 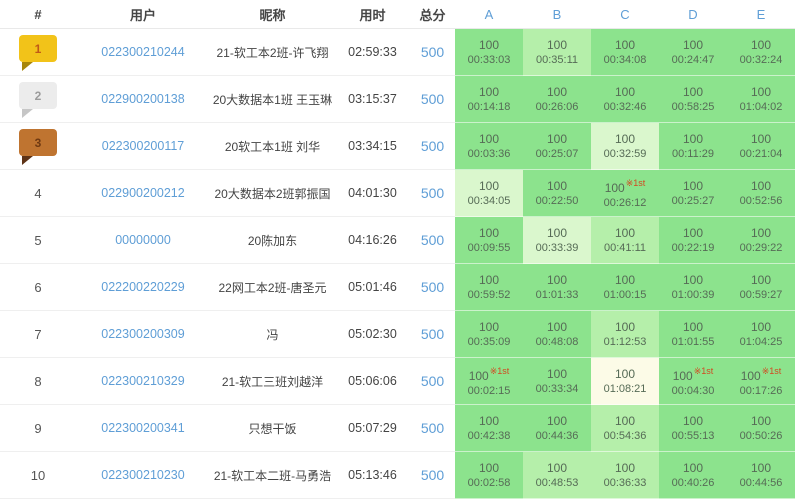 What do you see at coordinates (761, 193) in the screenshot?
I see `problem-cell: 100 00:52:56` at bounding box center [761, 193].